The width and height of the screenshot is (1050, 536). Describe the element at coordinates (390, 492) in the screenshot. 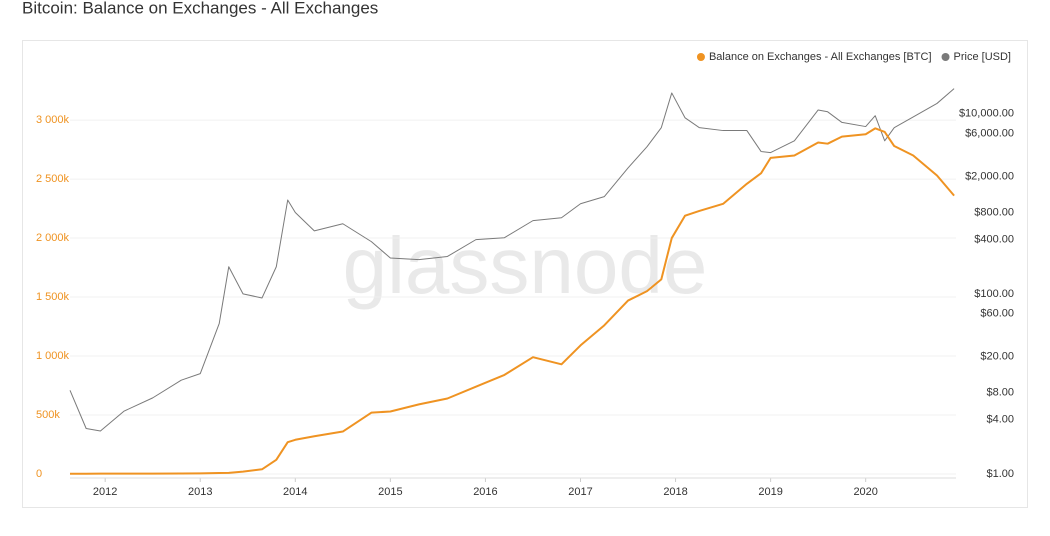

I see `x-tick-label: 2015` at that location.